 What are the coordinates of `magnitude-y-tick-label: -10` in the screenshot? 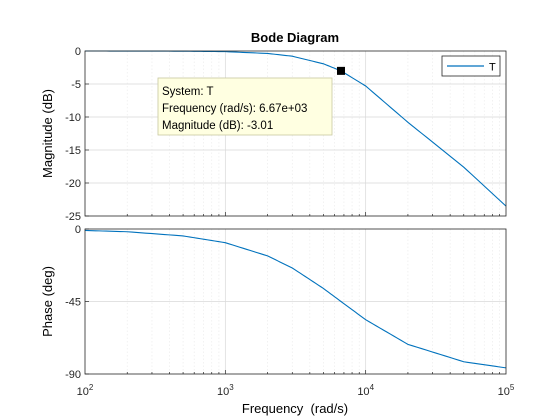 It's located at (73, 118).